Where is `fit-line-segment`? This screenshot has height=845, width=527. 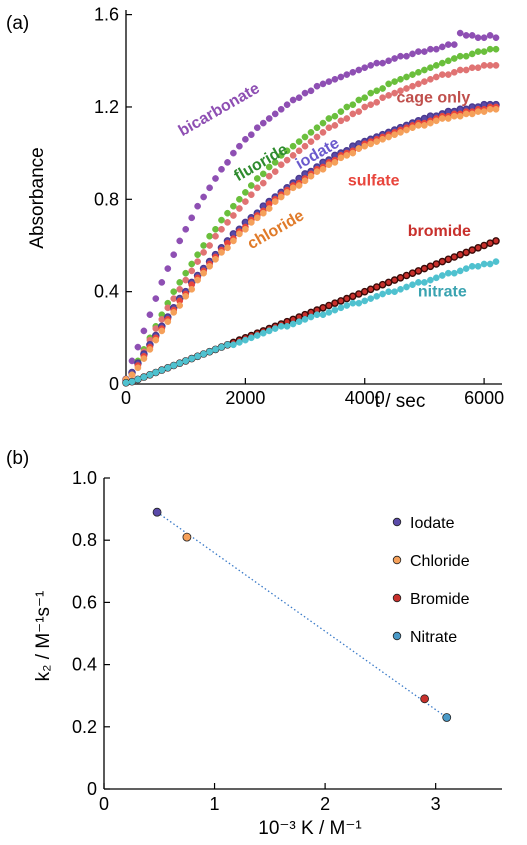
fit-line-segment is located at coordinates (302, 615).